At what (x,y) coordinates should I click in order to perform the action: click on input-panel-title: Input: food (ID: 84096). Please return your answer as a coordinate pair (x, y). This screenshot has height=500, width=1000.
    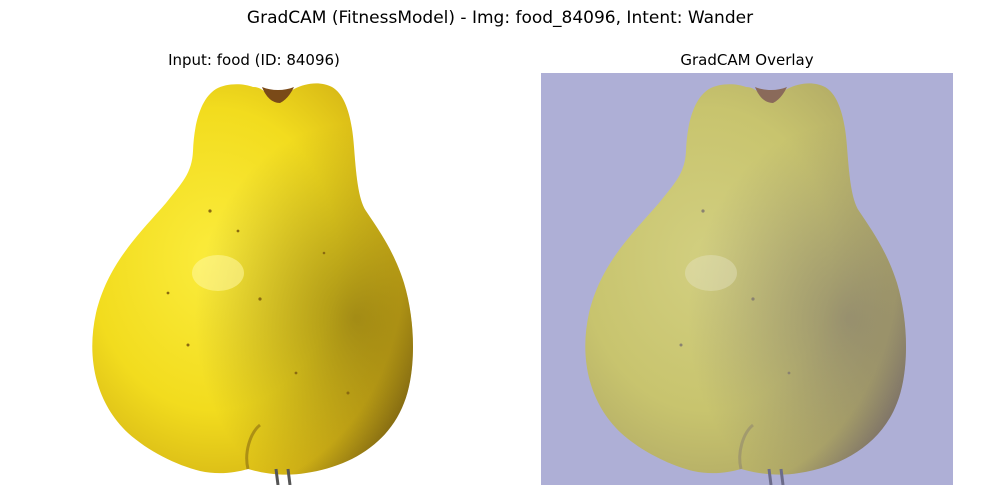
    Looking at the image, I should click on (254, 60).